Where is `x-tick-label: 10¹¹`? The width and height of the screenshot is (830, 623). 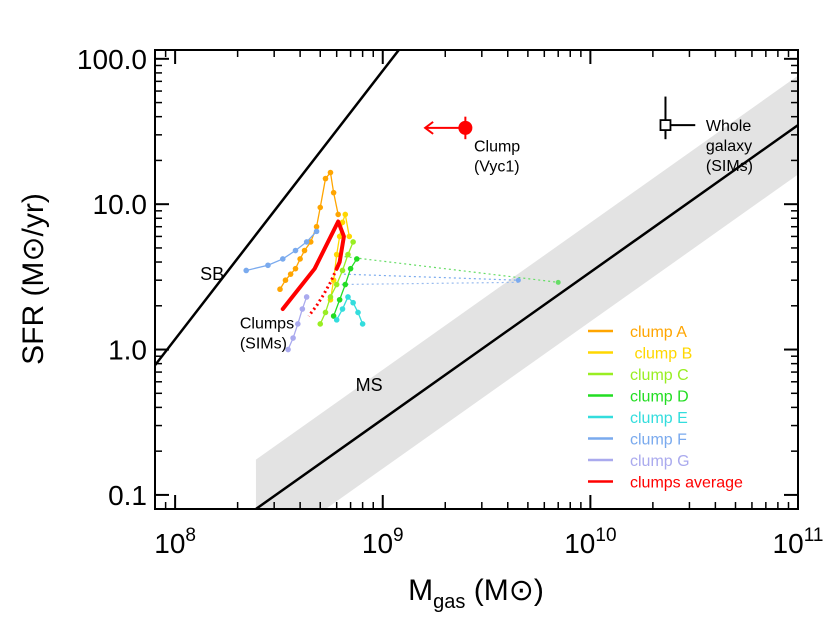
x-tick-label: 10¹¹ is located at coordinates (798, 542).